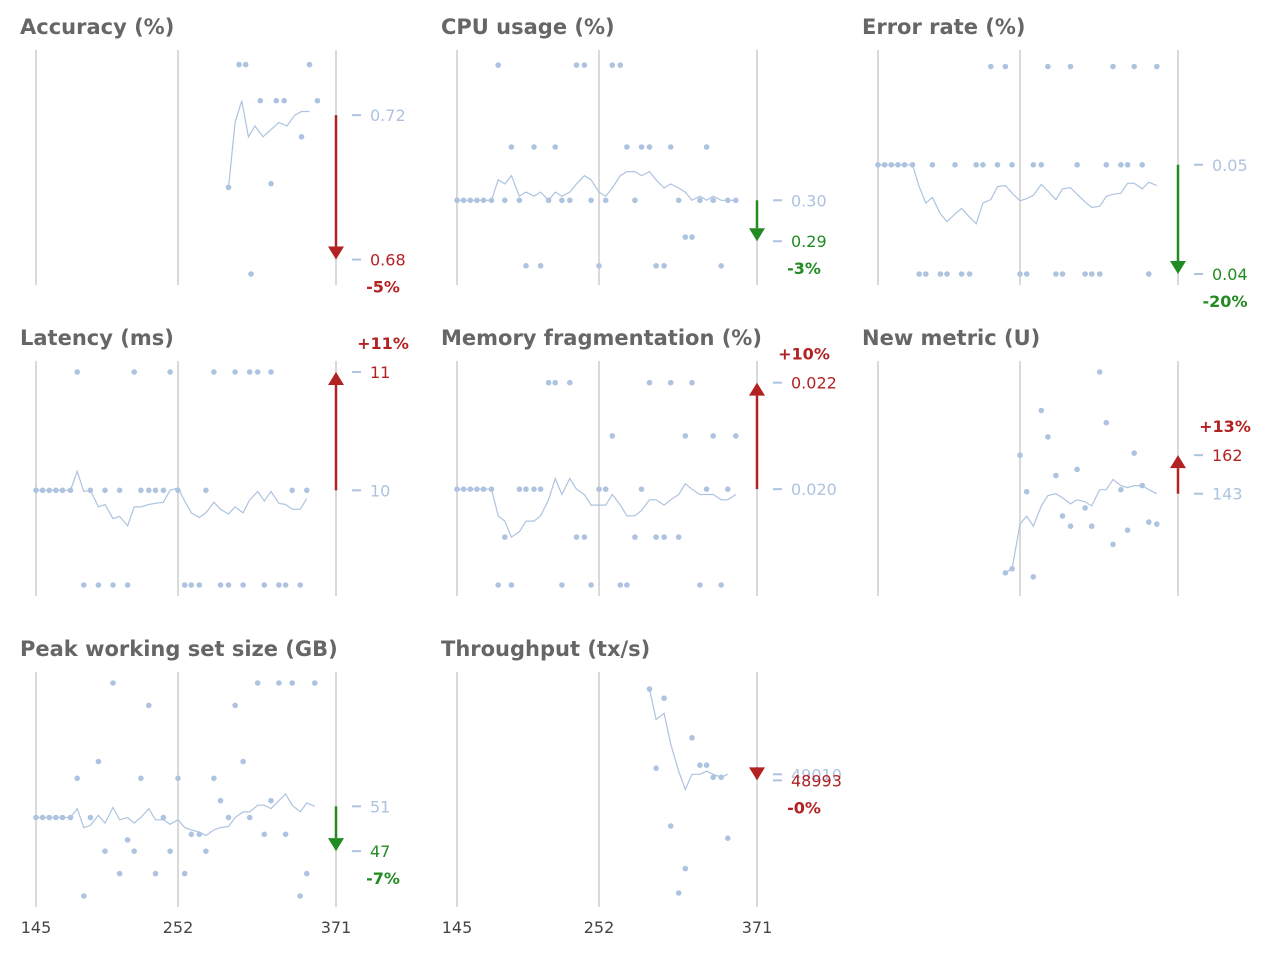 This screenshot has height=960, width=1280. What do you see at coordinates (809, 241) in the screenshot?
I see `current-label: 0.29` at bounding box center [809, 241].